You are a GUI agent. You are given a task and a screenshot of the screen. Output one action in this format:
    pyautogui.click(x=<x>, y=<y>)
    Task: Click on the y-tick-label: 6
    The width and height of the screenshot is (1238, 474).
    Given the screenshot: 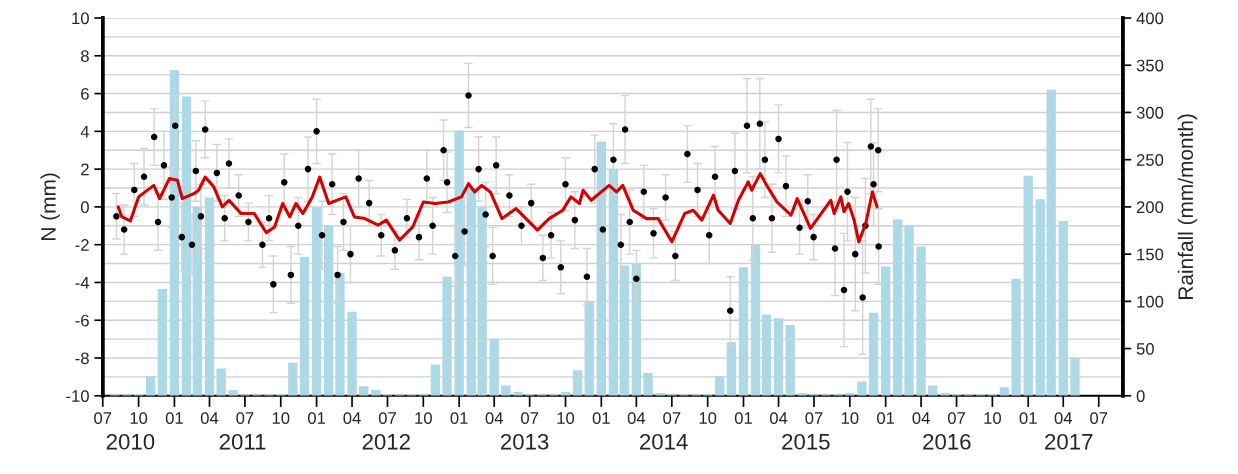 What is the action you would take?
    pyautogui.click(x=85, y=93)
    